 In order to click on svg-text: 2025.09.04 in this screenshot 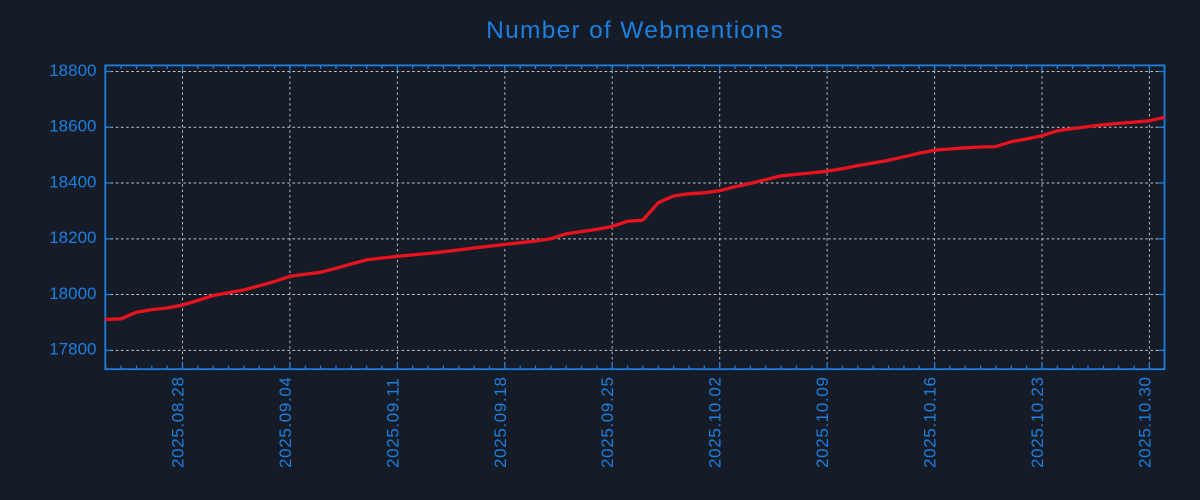, I will do `click(285, 422)`.